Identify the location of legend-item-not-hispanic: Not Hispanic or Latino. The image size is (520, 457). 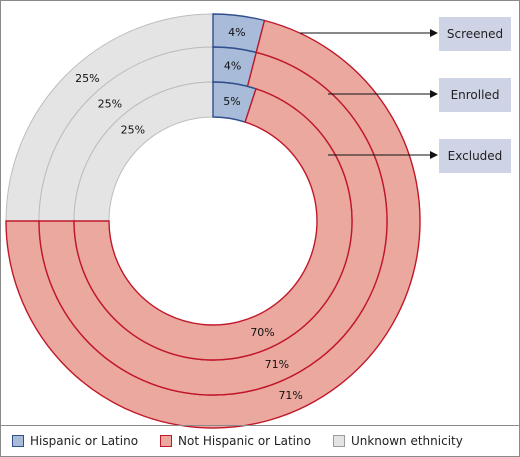
(229, 441).